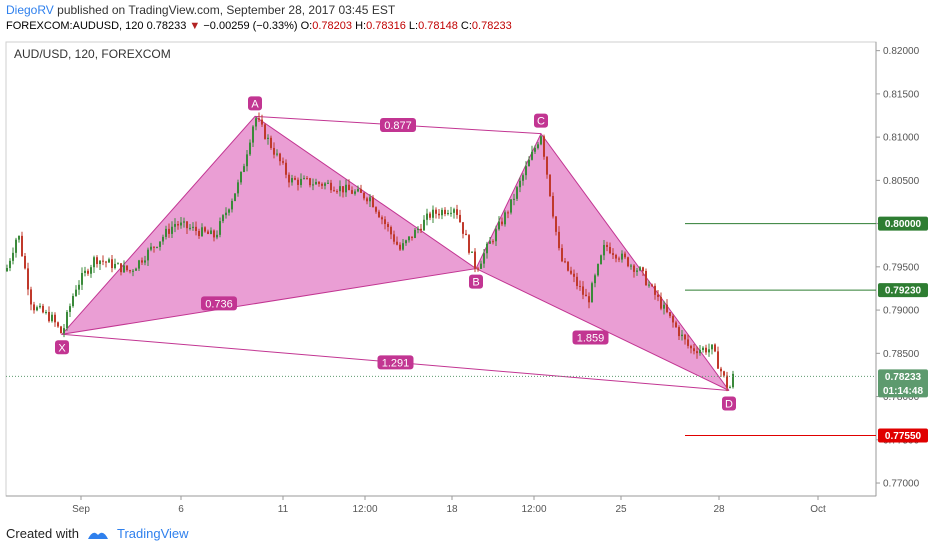  I want to click on ratio-xb-label: 0.736, so click(219, 304).